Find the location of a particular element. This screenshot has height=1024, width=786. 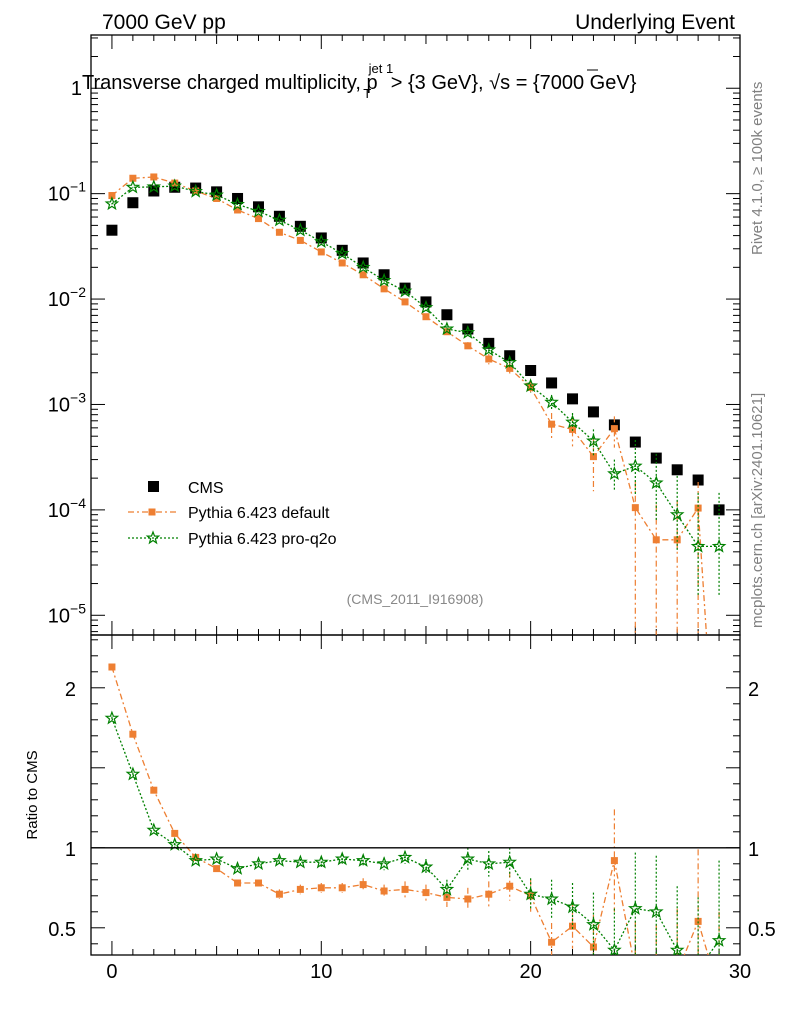

y-tick-label: 1 is located at coordinates (76, 89).